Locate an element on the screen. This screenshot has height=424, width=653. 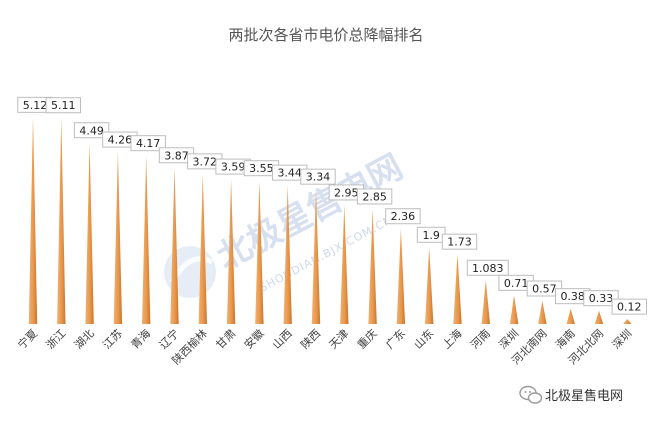
category-label: 天津 is located at coordinates (339, 339).